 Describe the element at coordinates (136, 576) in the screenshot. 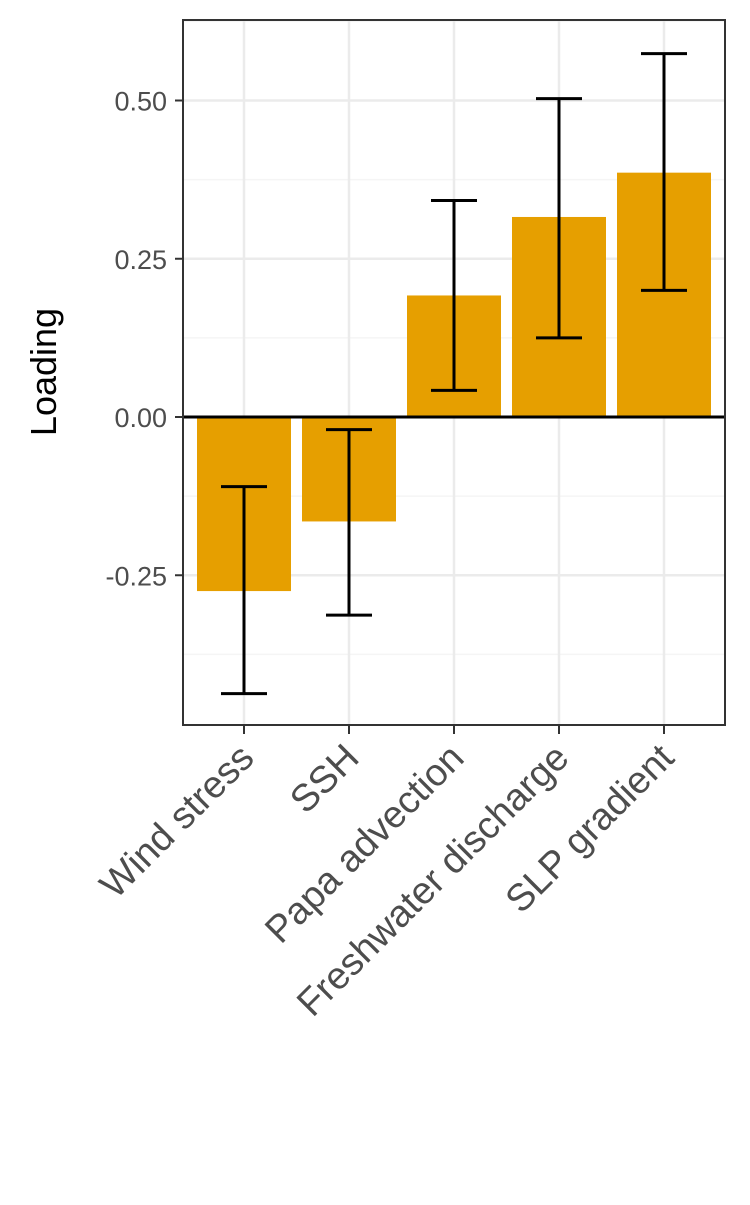

I see `y-tick-label: -0.25` at that location.